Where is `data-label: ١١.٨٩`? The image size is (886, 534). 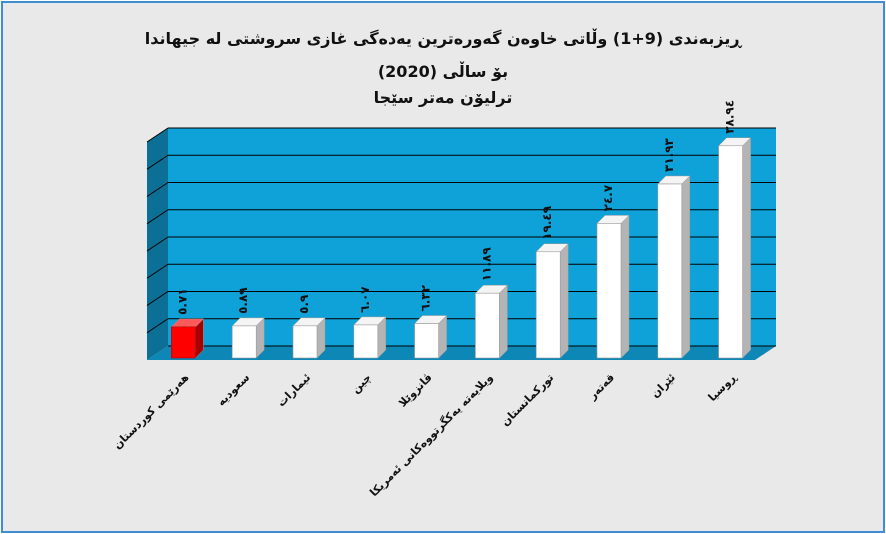
data-label: ١١.٨٩ is located at coordinates (486, 264).